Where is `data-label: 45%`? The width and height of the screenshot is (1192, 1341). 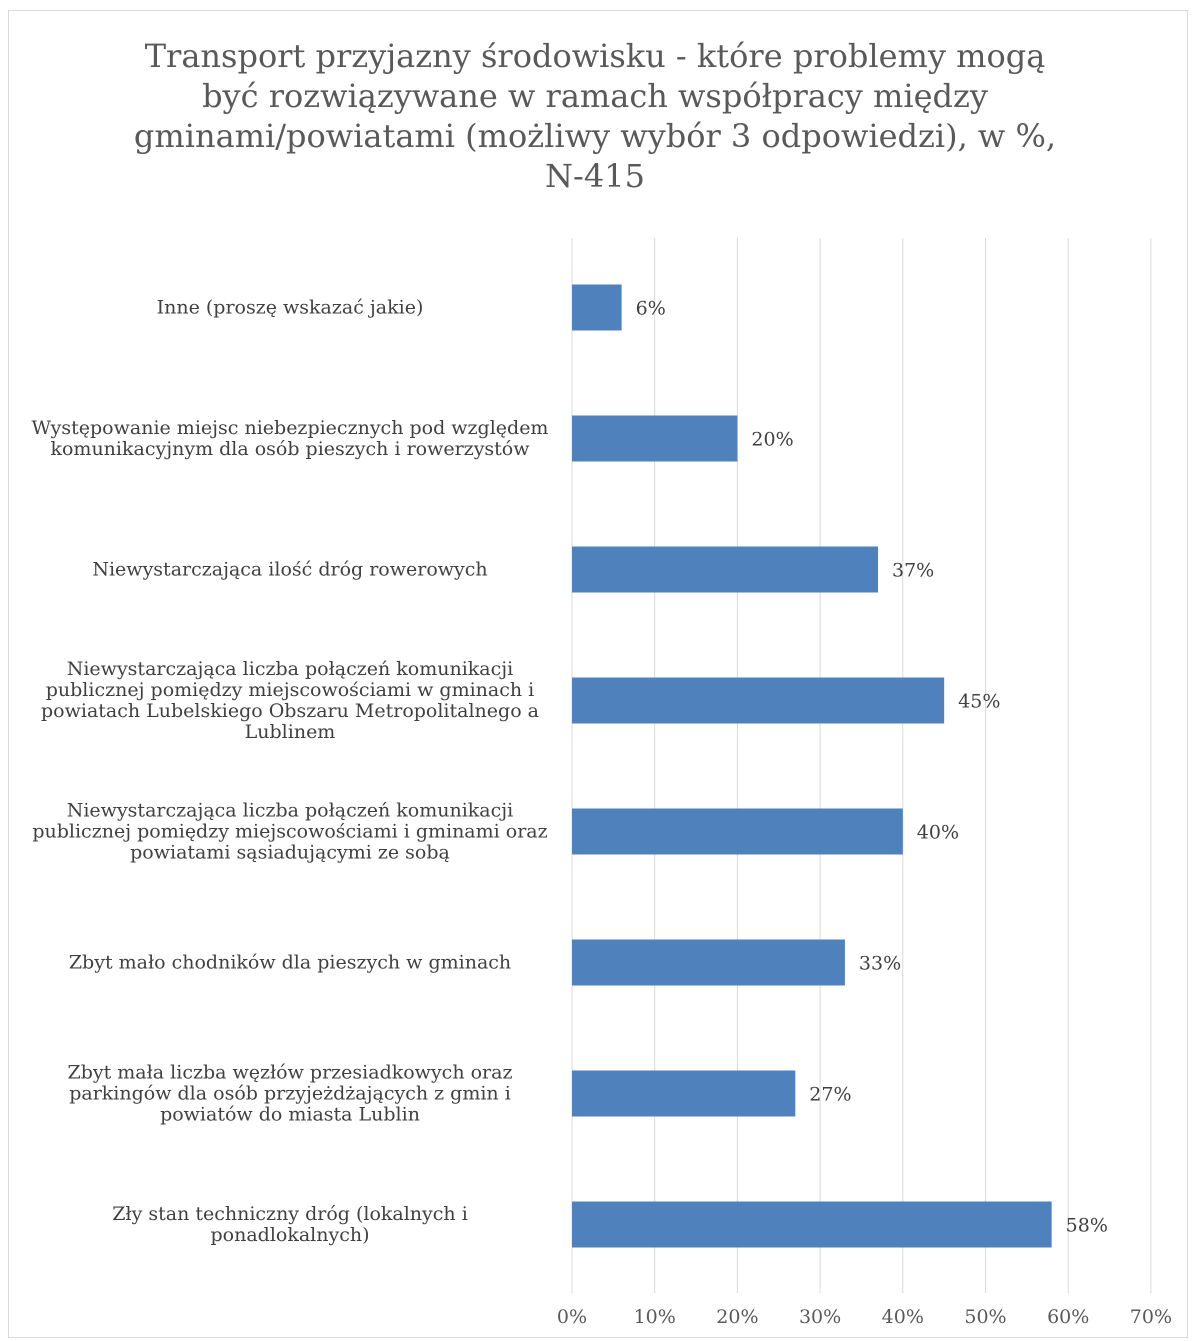 data-label: 45% is located at coordinates (979, 702).